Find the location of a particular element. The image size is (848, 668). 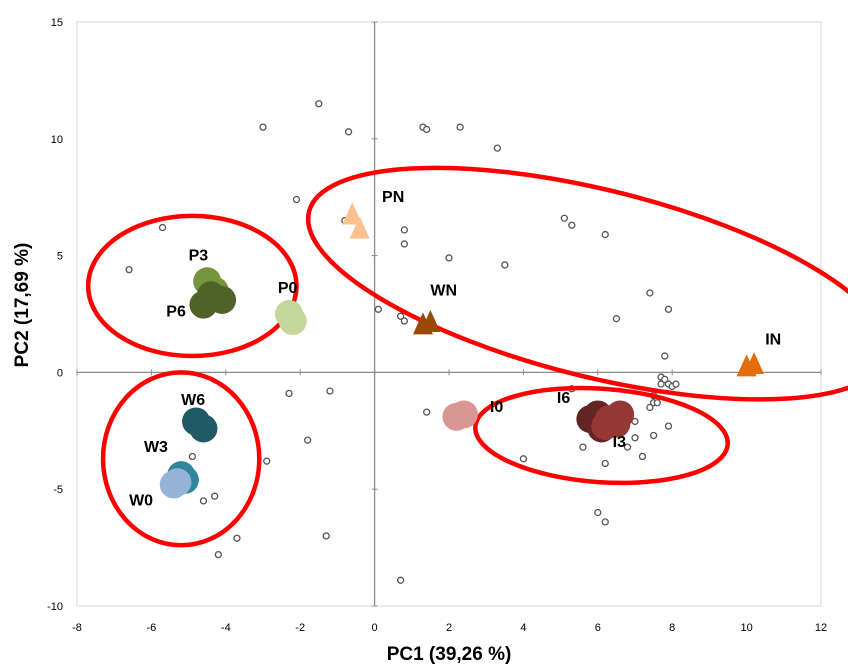

marker-w6 is located at coordinates (203, 428).